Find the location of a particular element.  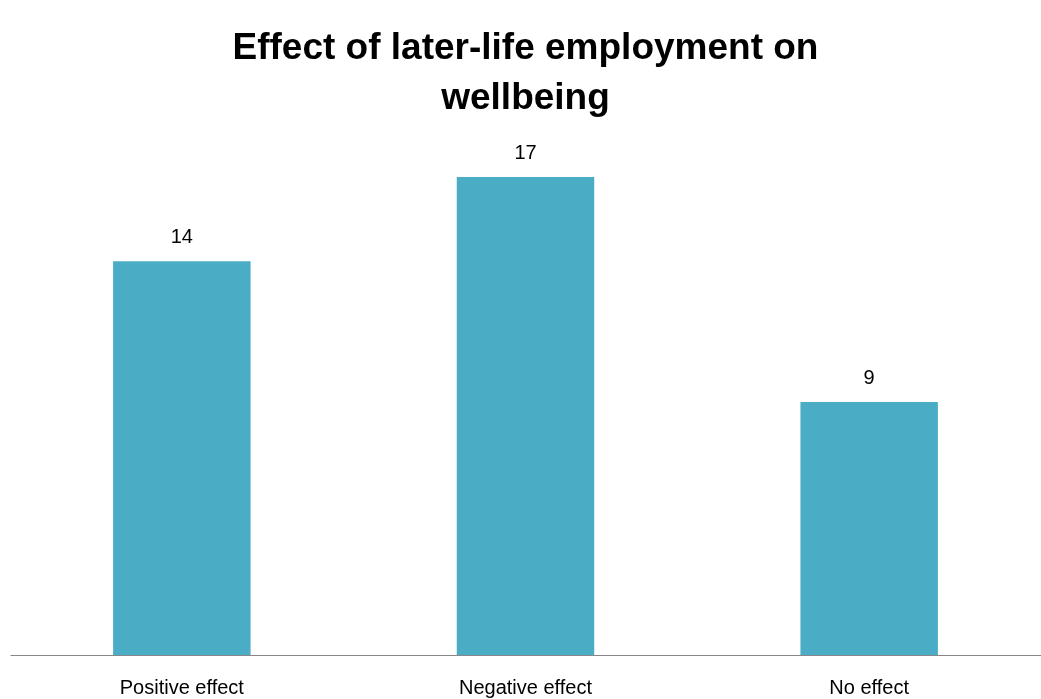

data-label: 14 is located at coordinates (181, 236).